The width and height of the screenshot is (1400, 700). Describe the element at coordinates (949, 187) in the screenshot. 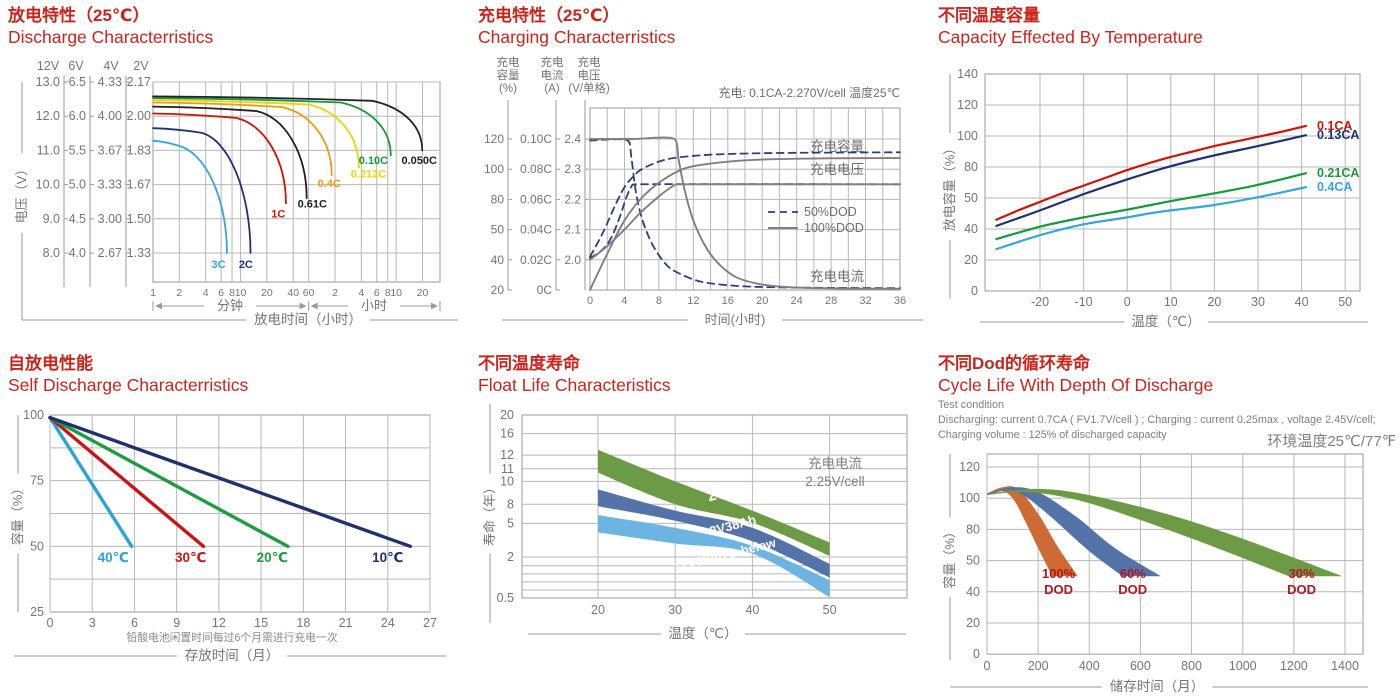

I see `y-axis-label: 放电容量（%）` at that location.